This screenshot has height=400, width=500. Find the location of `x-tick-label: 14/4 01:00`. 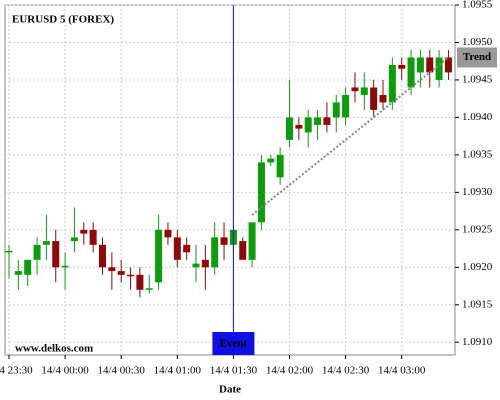

x-tick-label: 14/4 01:00 is located at coordinates (178, 371).